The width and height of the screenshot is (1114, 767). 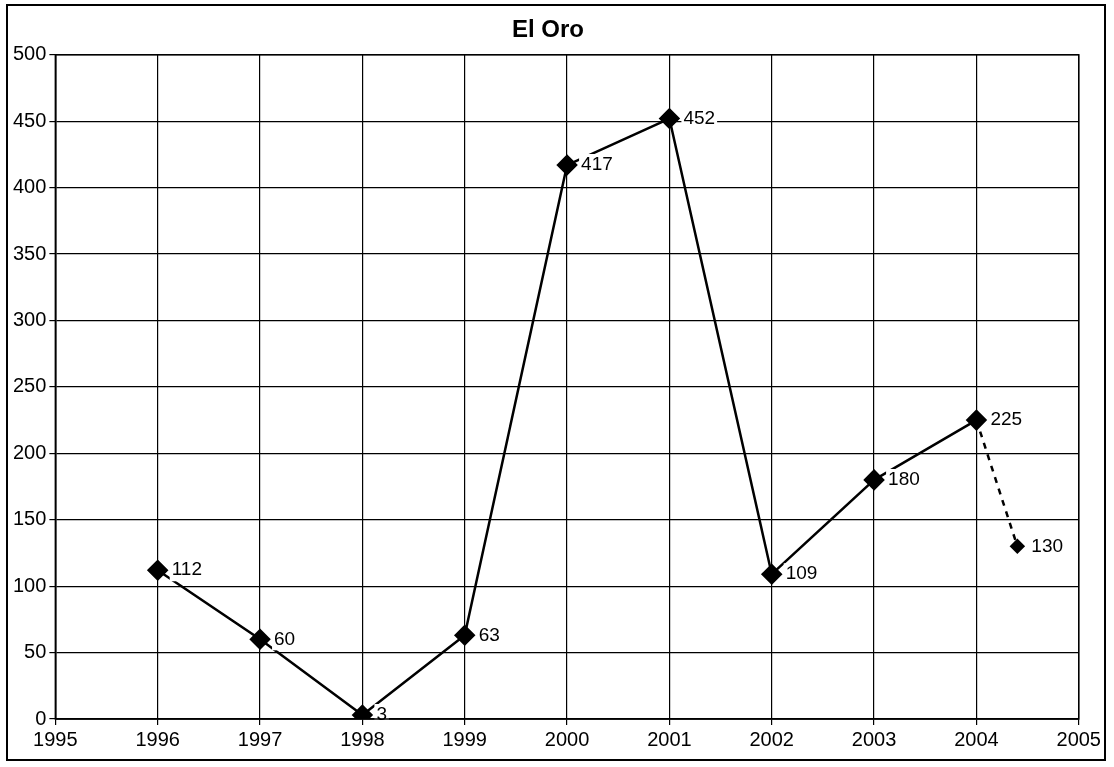 I want to click on chart-title: El Oro, so click(x=548, y=29).